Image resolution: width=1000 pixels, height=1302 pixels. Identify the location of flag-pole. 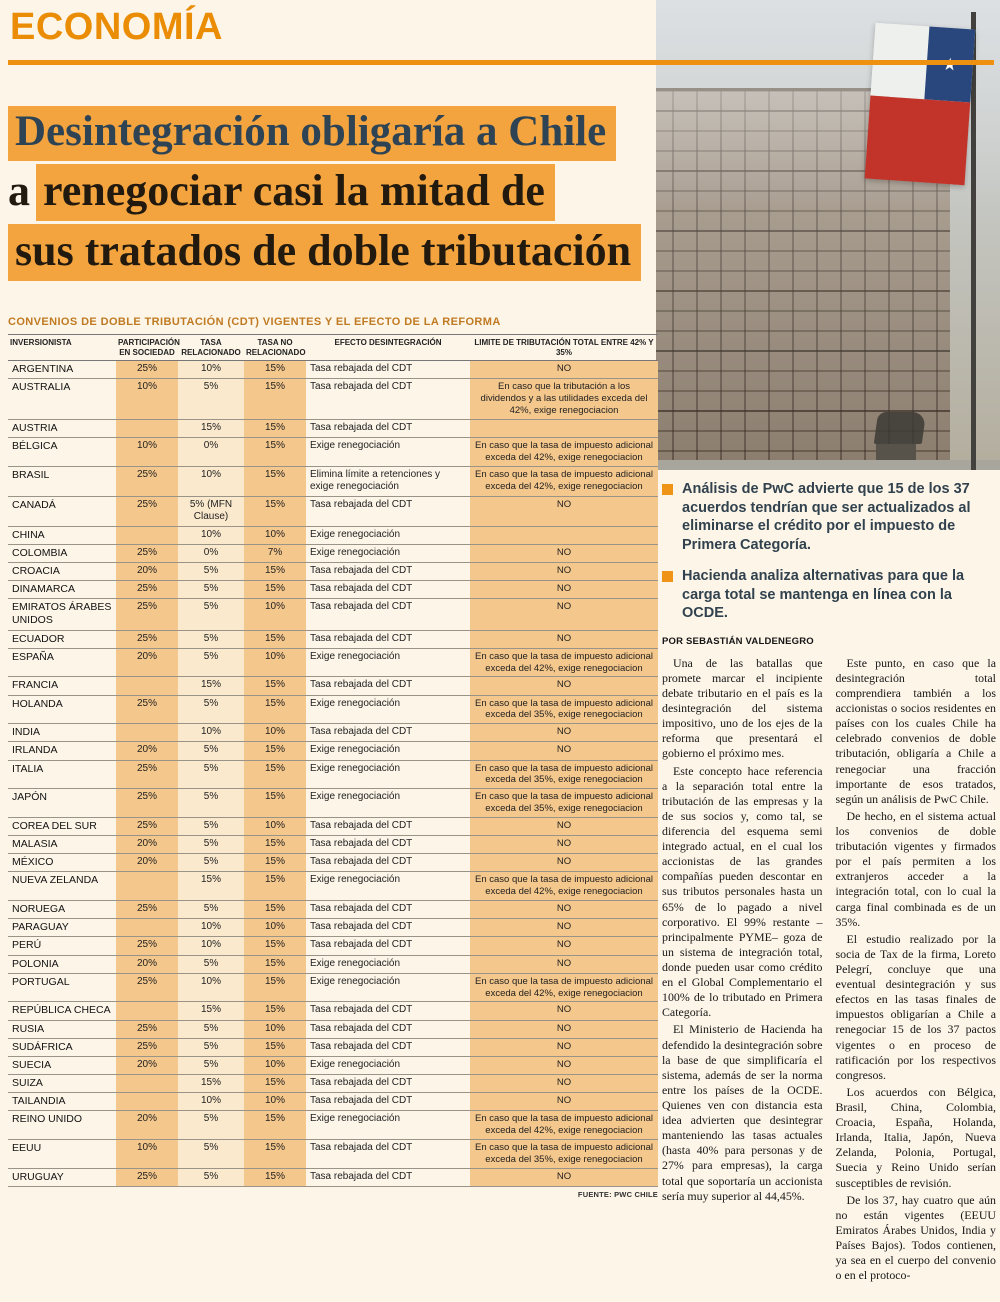
(973, 241).